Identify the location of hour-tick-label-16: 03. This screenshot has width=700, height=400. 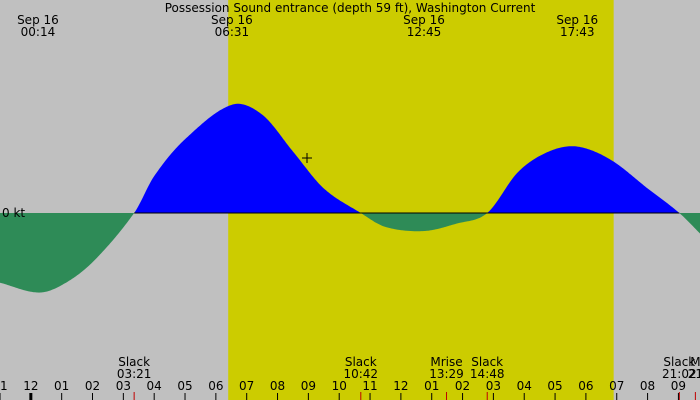
(493, 386).